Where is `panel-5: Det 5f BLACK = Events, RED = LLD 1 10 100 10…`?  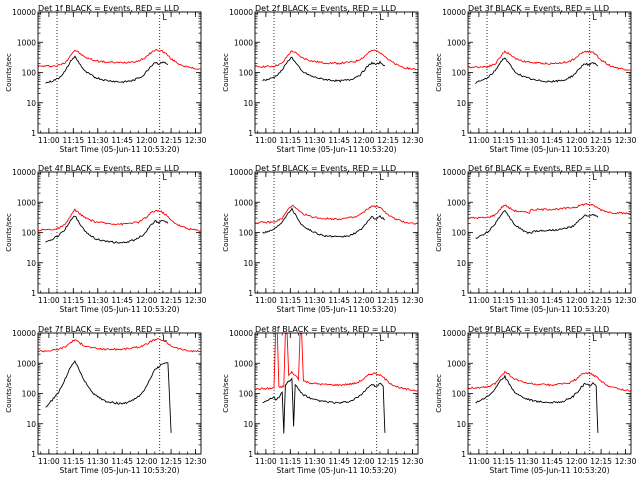
panel-5: Det 5f BLACK = Events, RED = LLD 1 10 100 10… is located at coordinates (323, 239).